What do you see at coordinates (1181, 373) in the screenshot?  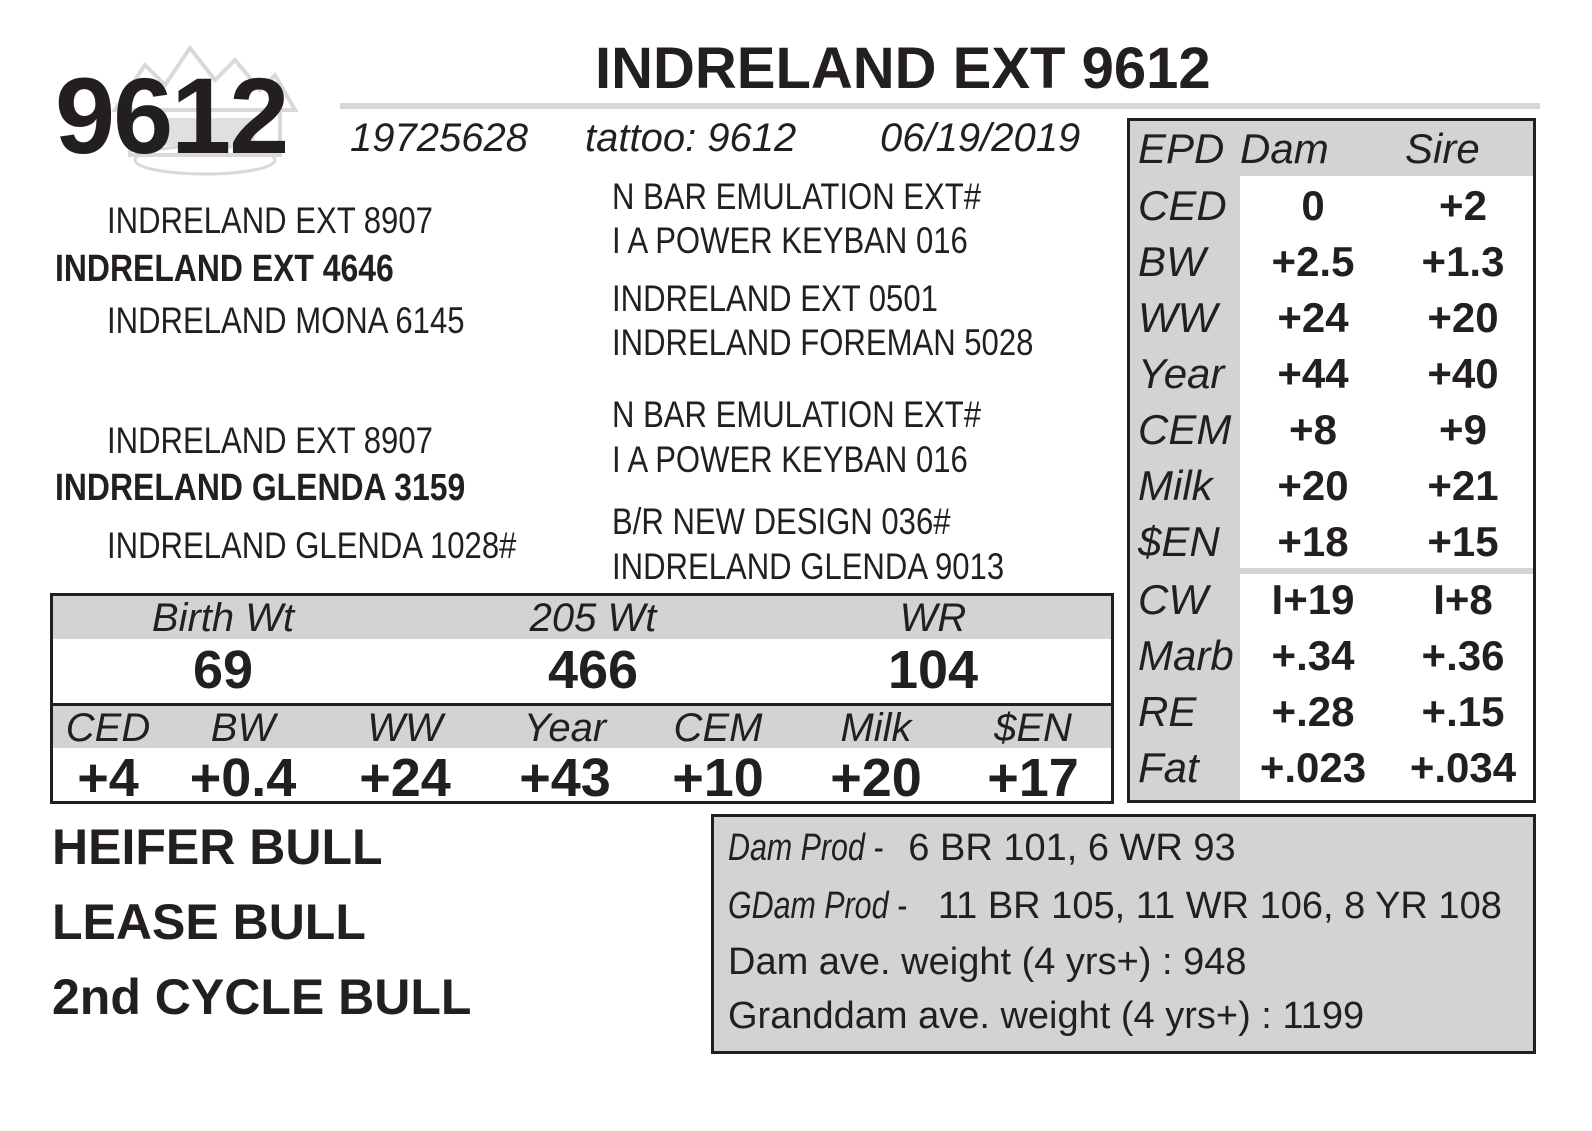 I see `epd-row-label: Year` at bounding box center [1181, 373].